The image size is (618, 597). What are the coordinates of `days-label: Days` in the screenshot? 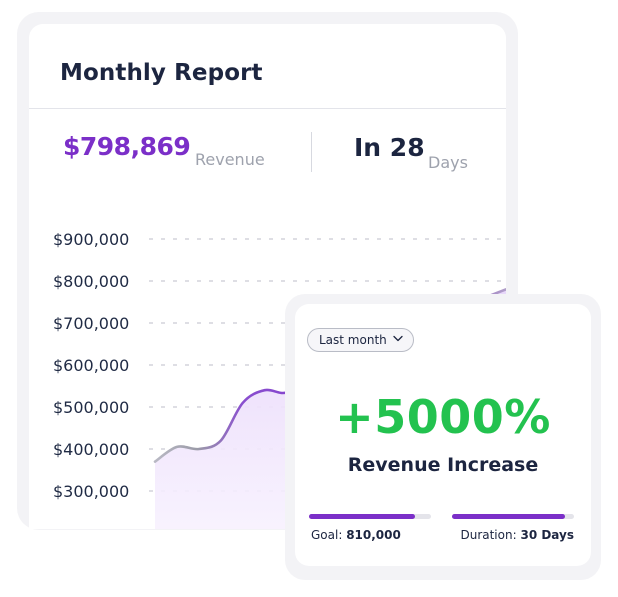 It's located at (448, 162).